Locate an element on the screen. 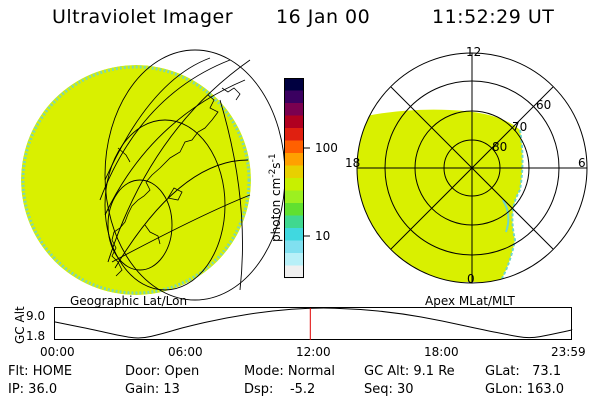  altitude-xtick-0000: 00:00 is located at coordinates (57, 352).